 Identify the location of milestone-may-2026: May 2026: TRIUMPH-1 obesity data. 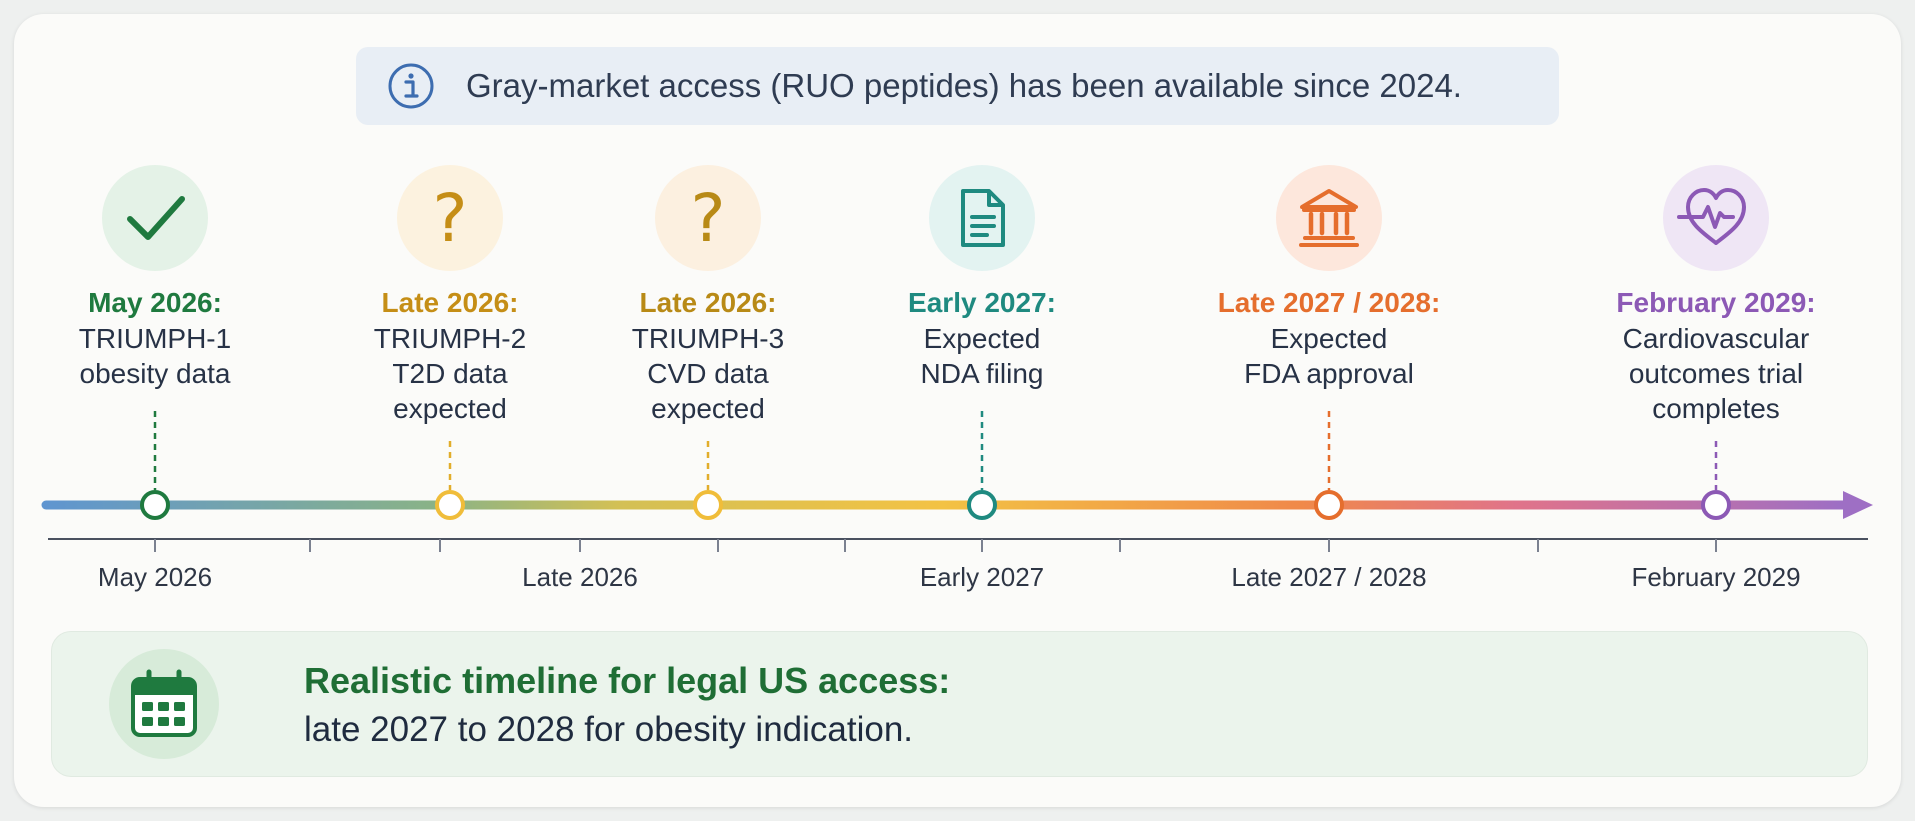
(157, 278).